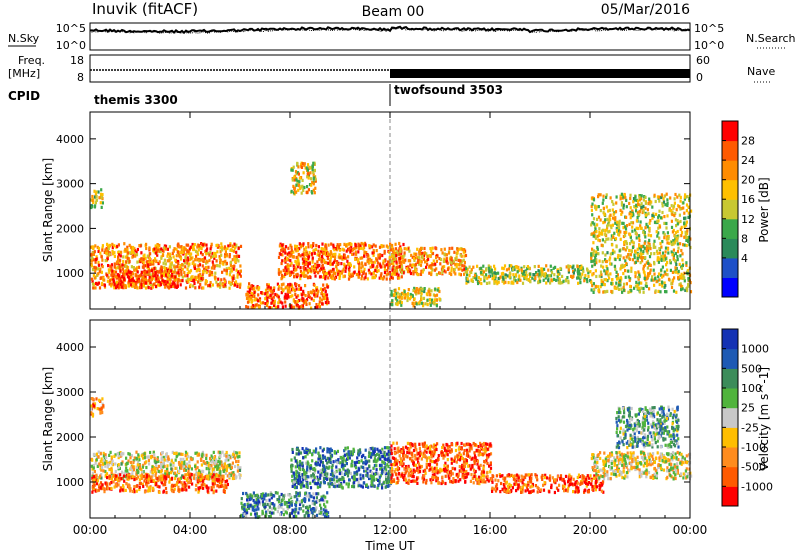 This screenshot has width=800, height=554. What do you see at coordinates (390, 30) in the screenshot?
I see `noise-sky-trace` at bounding box center [390, 30].